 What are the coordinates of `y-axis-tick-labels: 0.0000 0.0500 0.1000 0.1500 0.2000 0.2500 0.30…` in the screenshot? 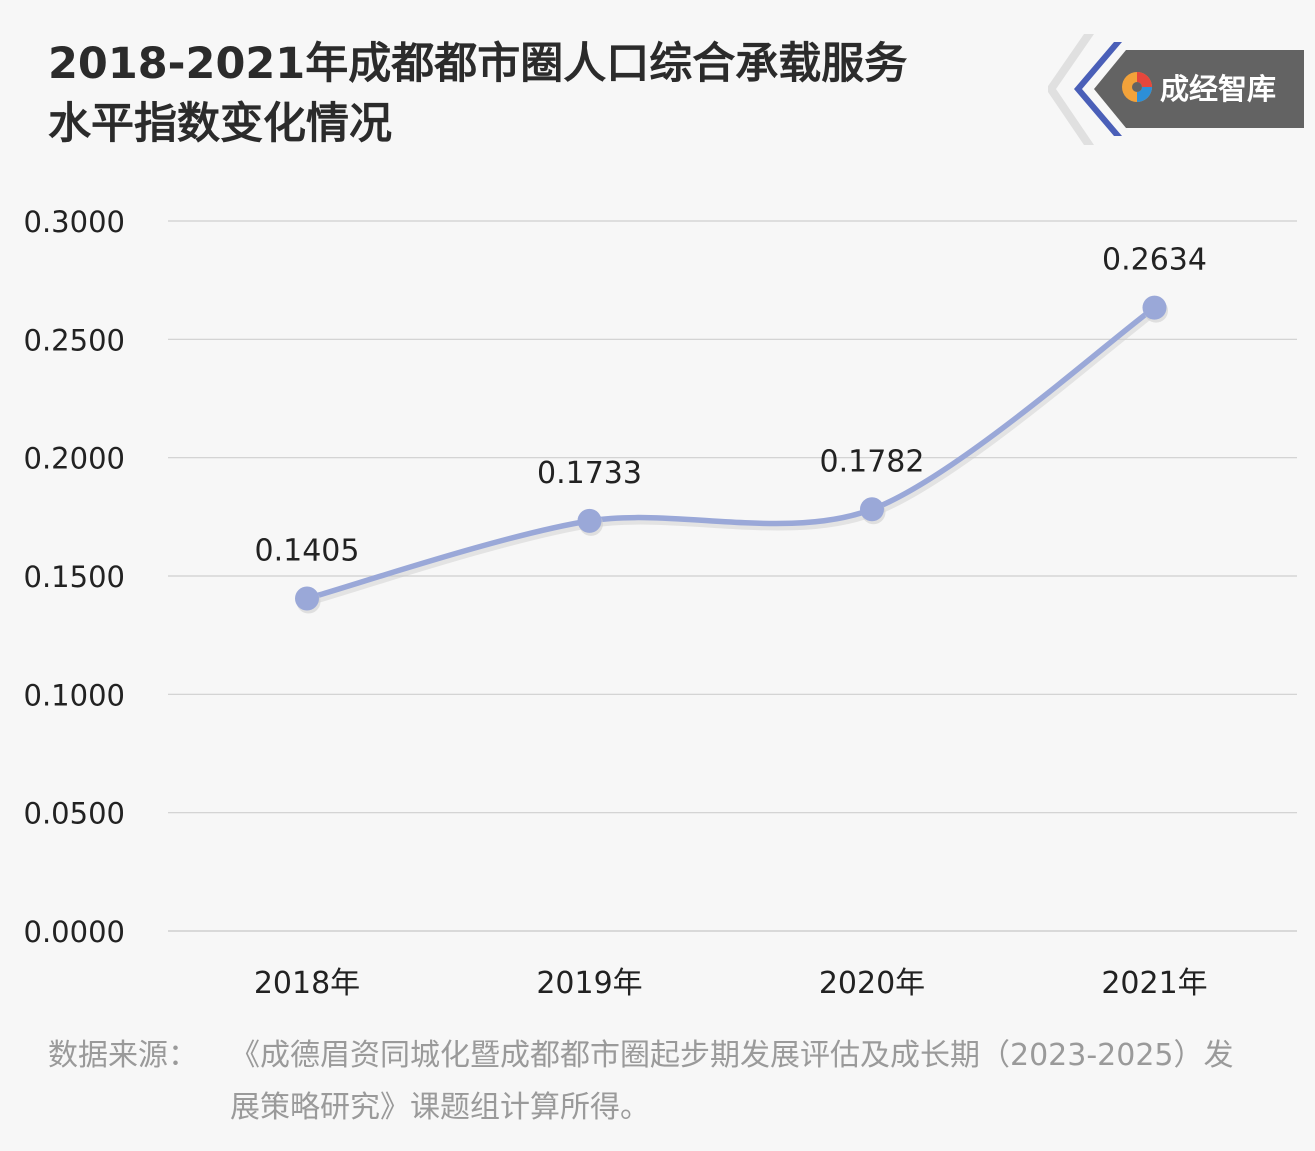 It's located at (74, 577).